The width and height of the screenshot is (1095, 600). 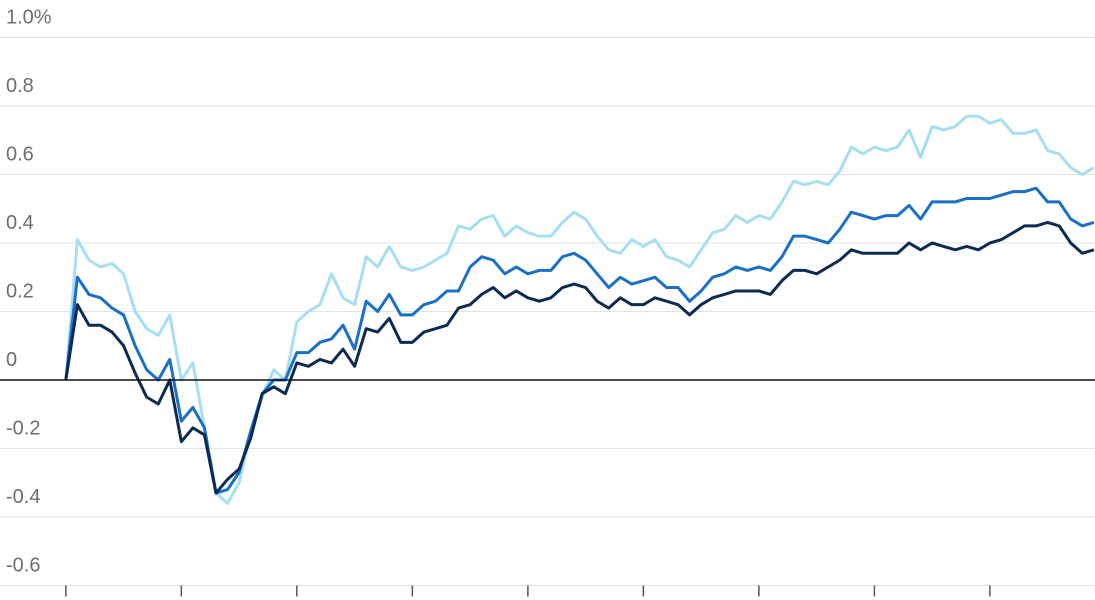 I want to click on y-tick-label: 0.8, so click(x=20, y=86).